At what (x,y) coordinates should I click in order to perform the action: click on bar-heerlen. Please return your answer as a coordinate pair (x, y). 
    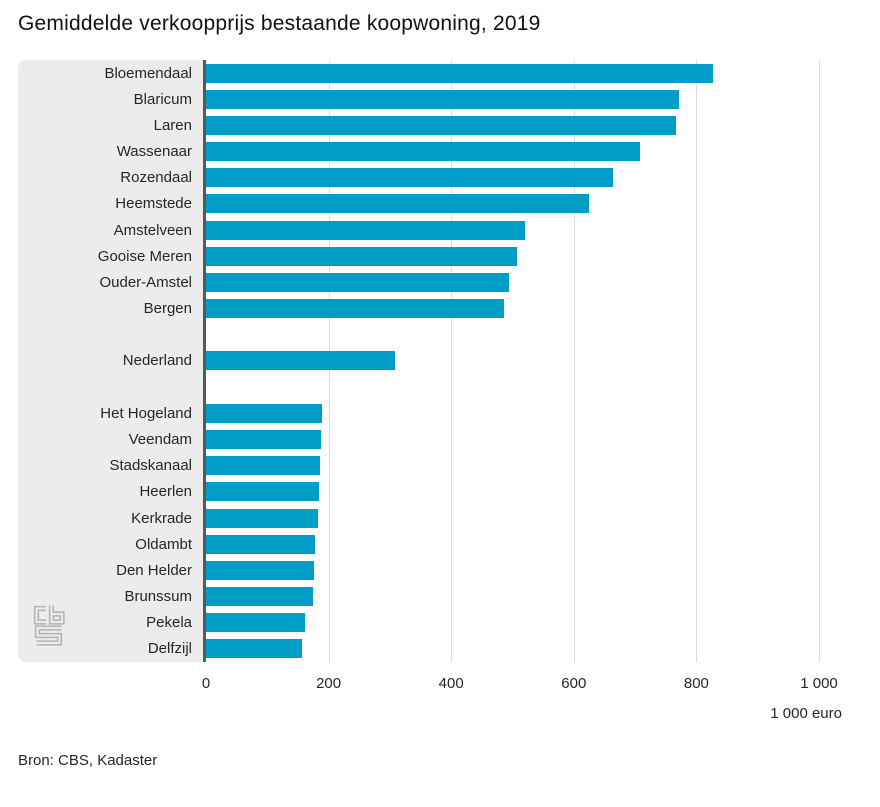
    Looking at the image, I should click on (262, 492).